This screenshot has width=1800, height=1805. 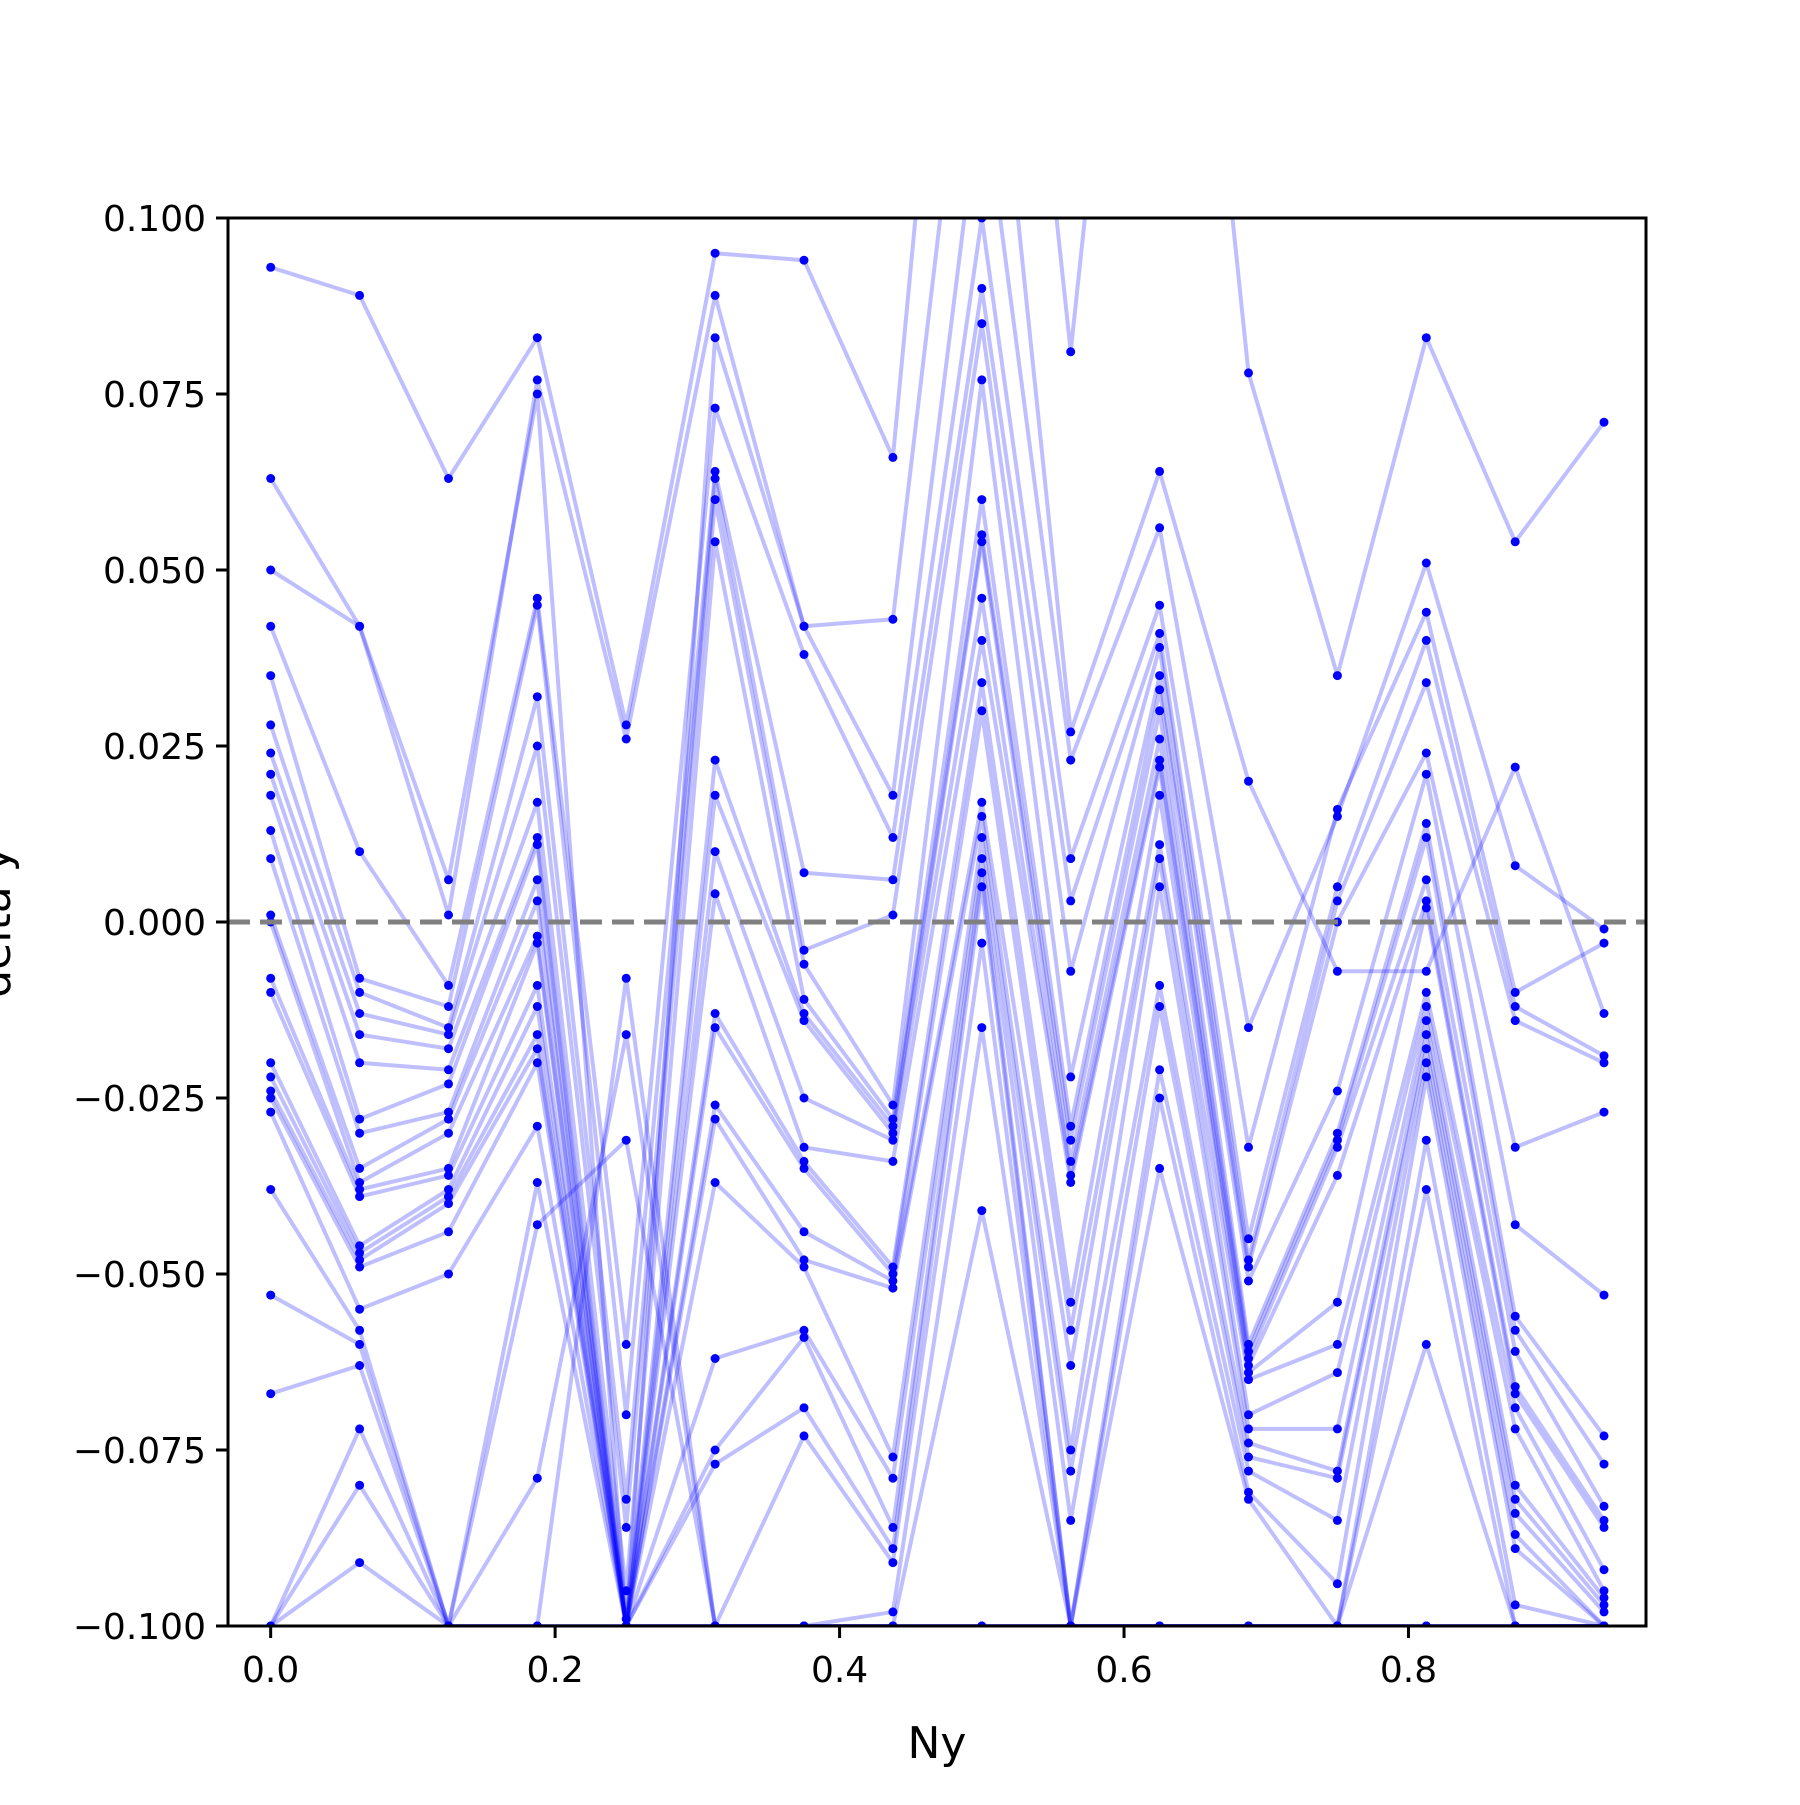 What do you see at coordinates (154, 923) in the screenshot?
I see `y-tick-label: 0.000` at bounding box center [154, 923].